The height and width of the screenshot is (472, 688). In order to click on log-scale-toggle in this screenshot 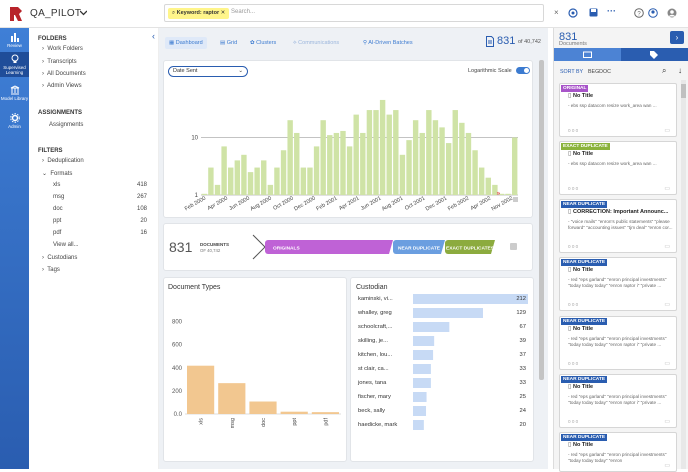, I will do `click(523, 70)`.